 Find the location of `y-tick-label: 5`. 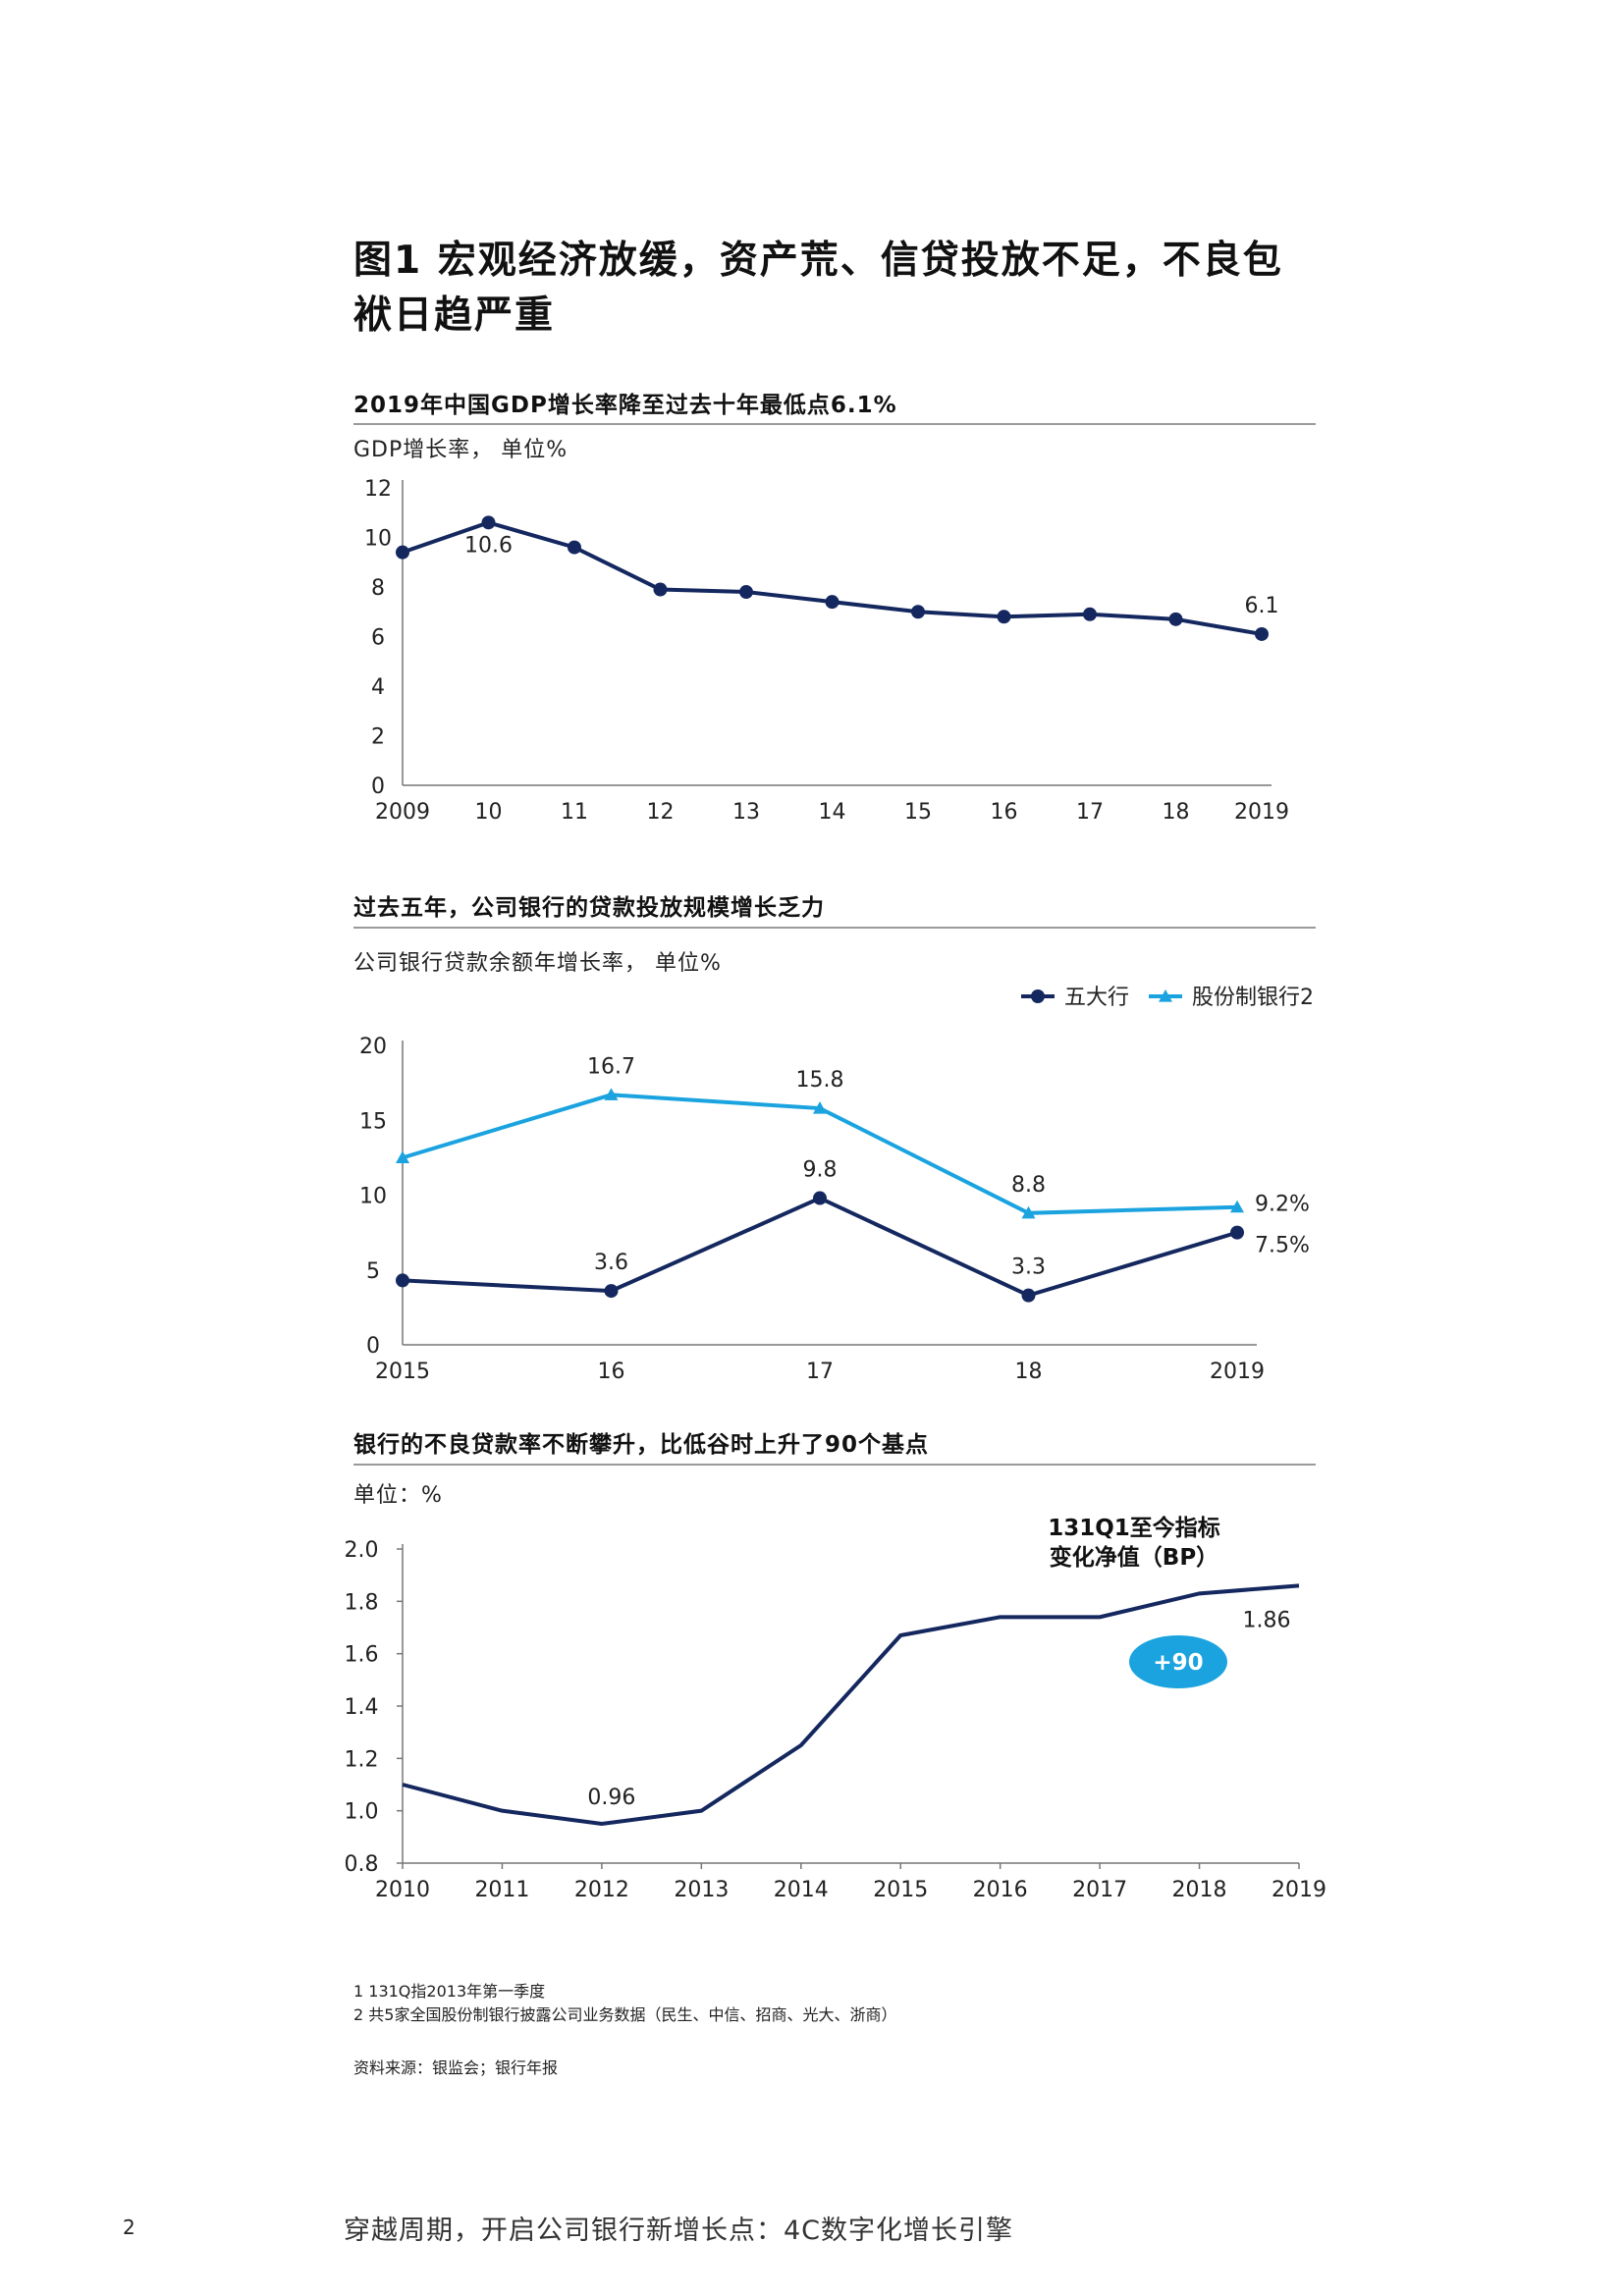

y-tick-label: 5 is located at coordinates (373, 1271).